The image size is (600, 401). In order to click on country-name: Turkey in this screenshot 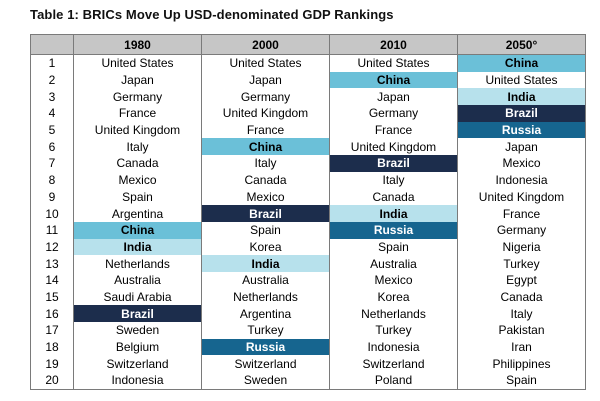, I will do `click(265, 330)`.